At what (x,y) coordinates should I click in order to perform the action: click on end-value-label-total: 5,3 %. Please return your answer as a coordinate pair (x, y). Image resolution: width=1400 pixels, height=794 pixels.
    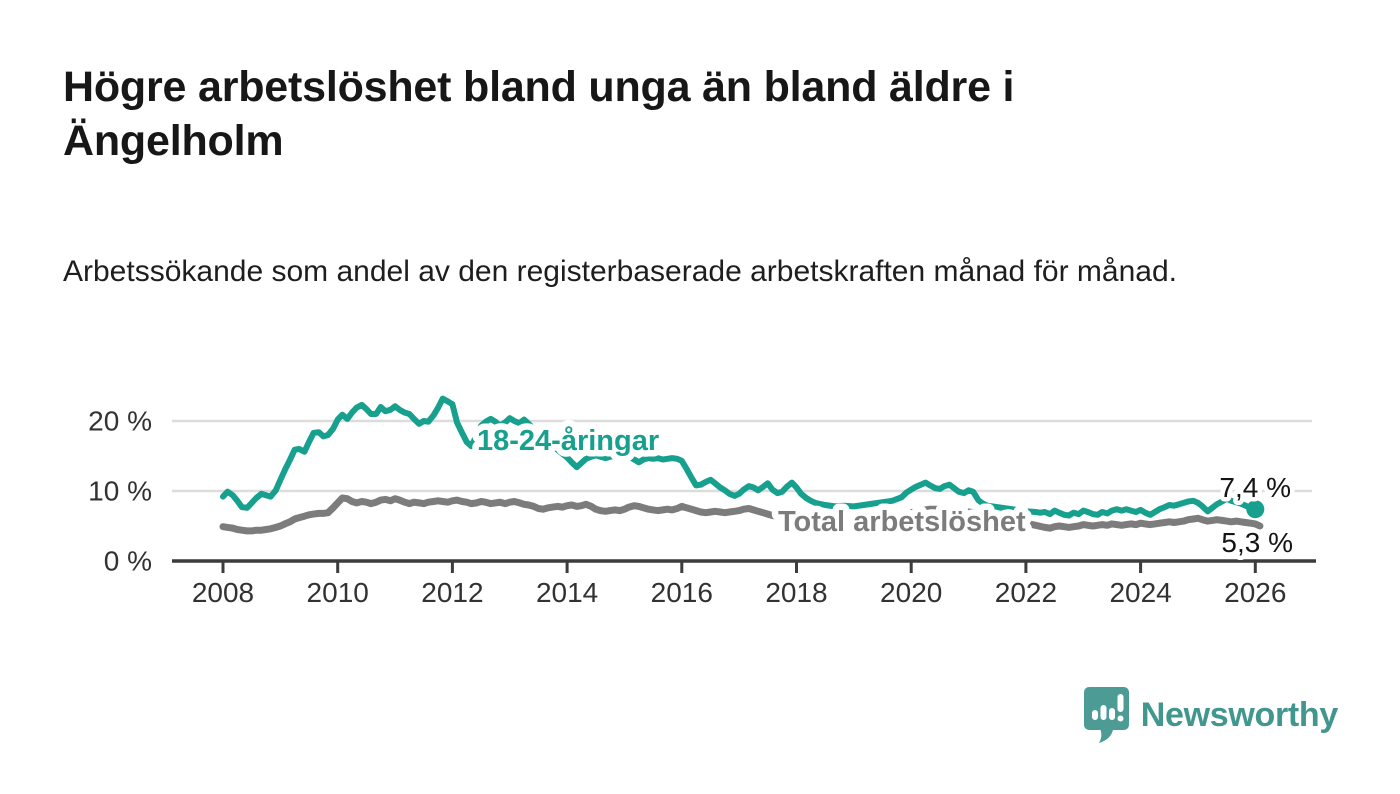
    Looking at the image, I should click on (1257, 542).